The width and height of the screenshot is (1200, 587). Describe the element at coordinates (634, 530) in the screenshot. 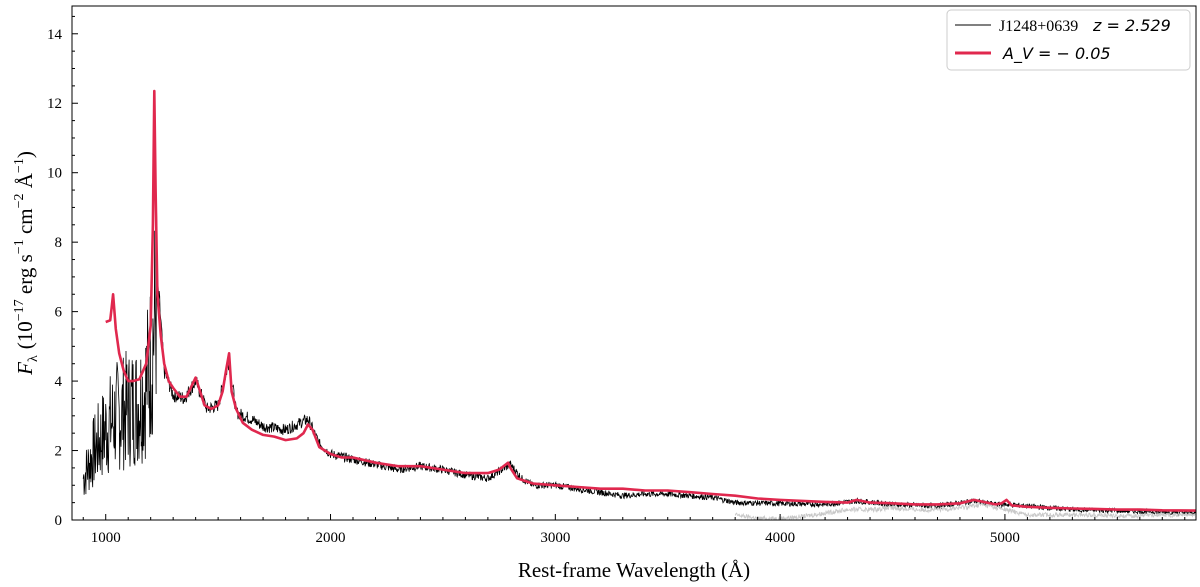

I see `x-axis: 1000 2000 3000 4000 5000` at that location.